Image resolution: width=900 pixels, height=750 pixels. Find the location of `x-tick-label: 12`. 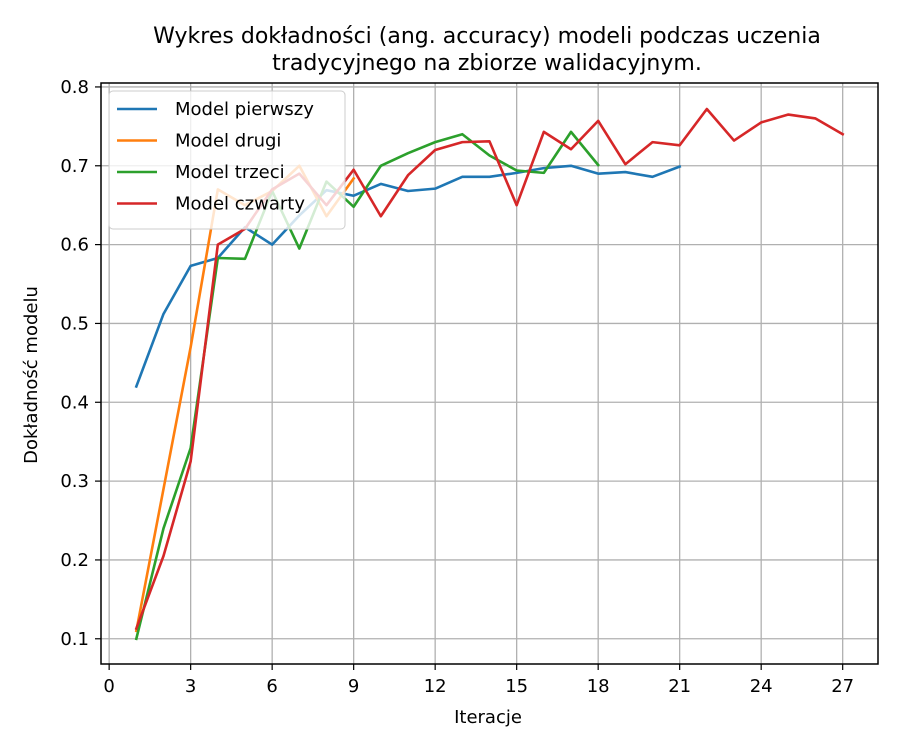

x-tick-label: 12 is located at coordinates (435, 686).